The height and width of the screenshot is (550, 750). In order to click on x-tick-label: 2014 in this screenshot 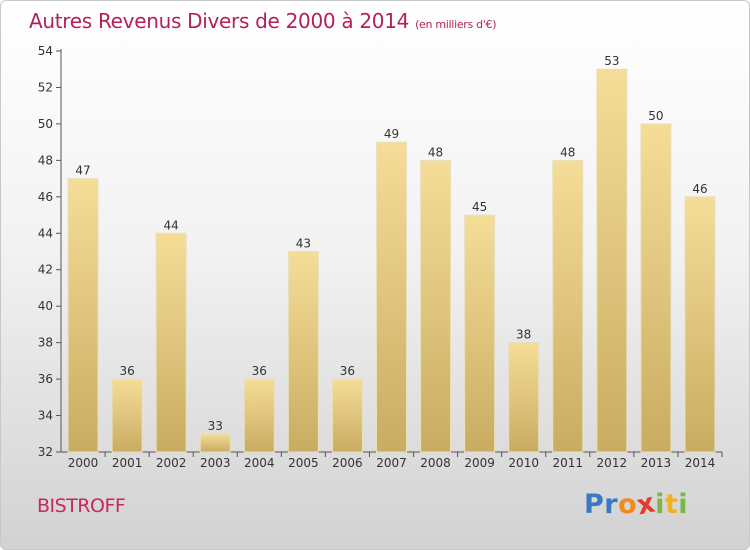, I will do `click(700, 463)`.